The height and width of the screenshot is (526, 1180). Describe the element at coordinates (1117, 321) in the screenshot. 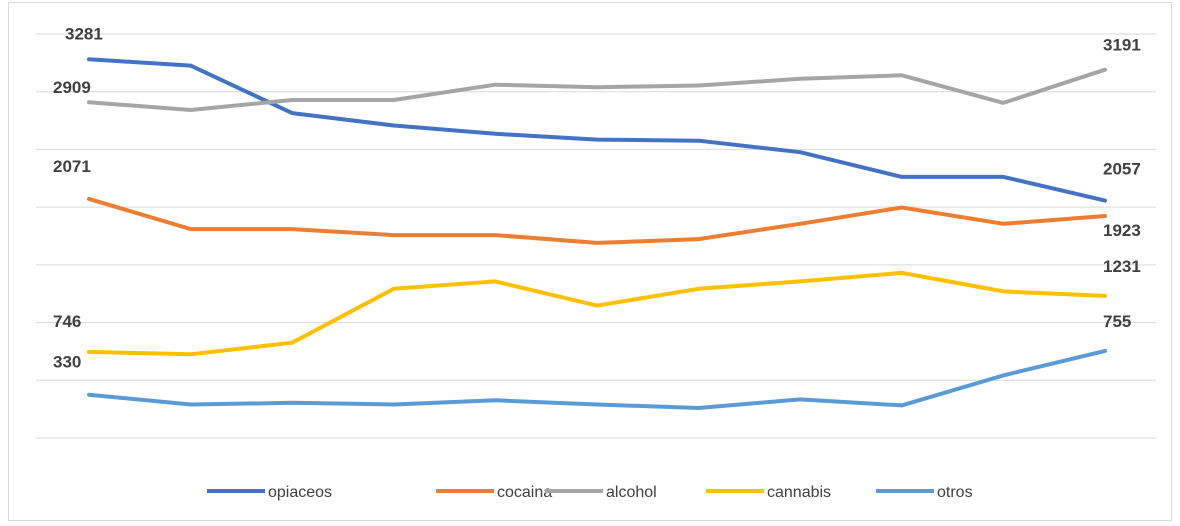

I see `data-label-otros-10: 755` at that location.